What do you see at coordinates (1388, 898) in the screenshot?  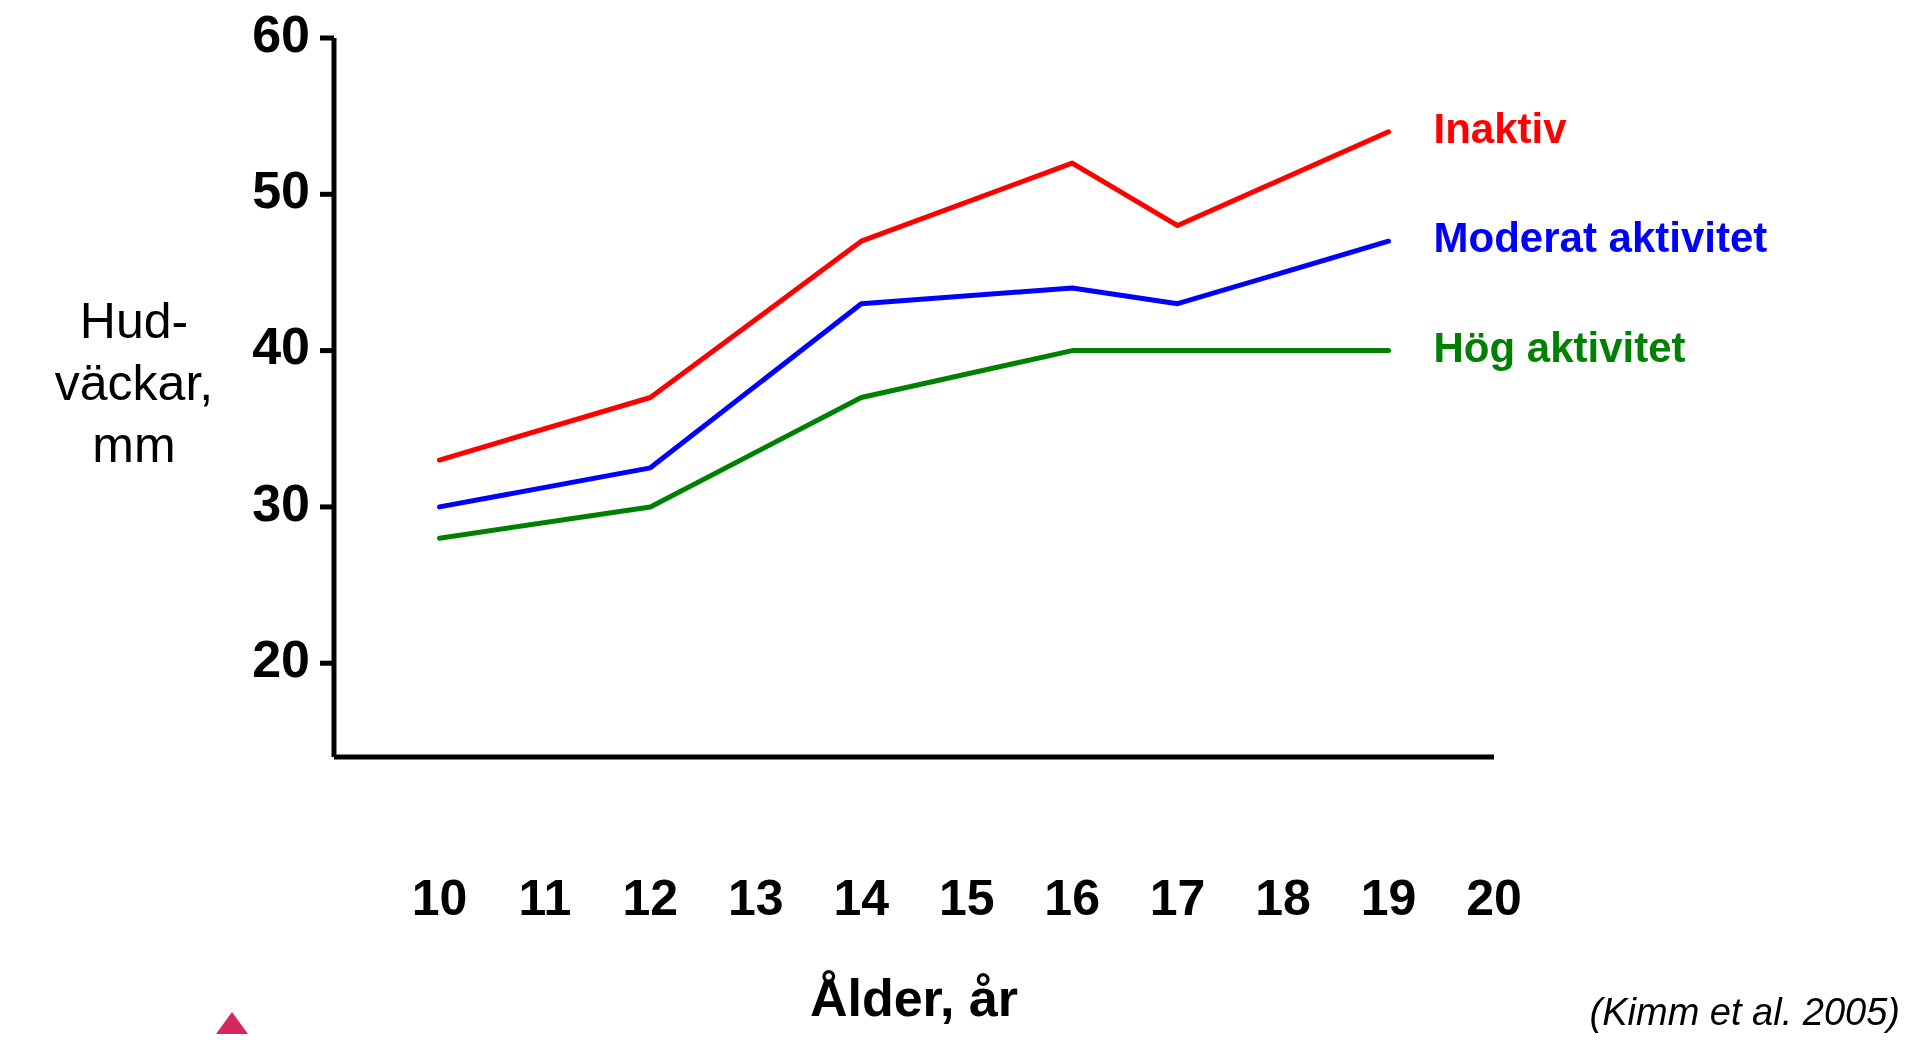 I see `x-tick-label: 19` at bounding box center [1388, 898].